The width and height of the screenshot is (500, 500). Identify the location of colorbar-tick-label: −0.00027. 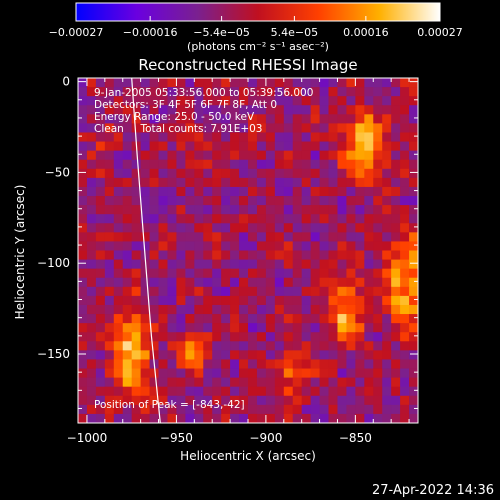
(76, 32).